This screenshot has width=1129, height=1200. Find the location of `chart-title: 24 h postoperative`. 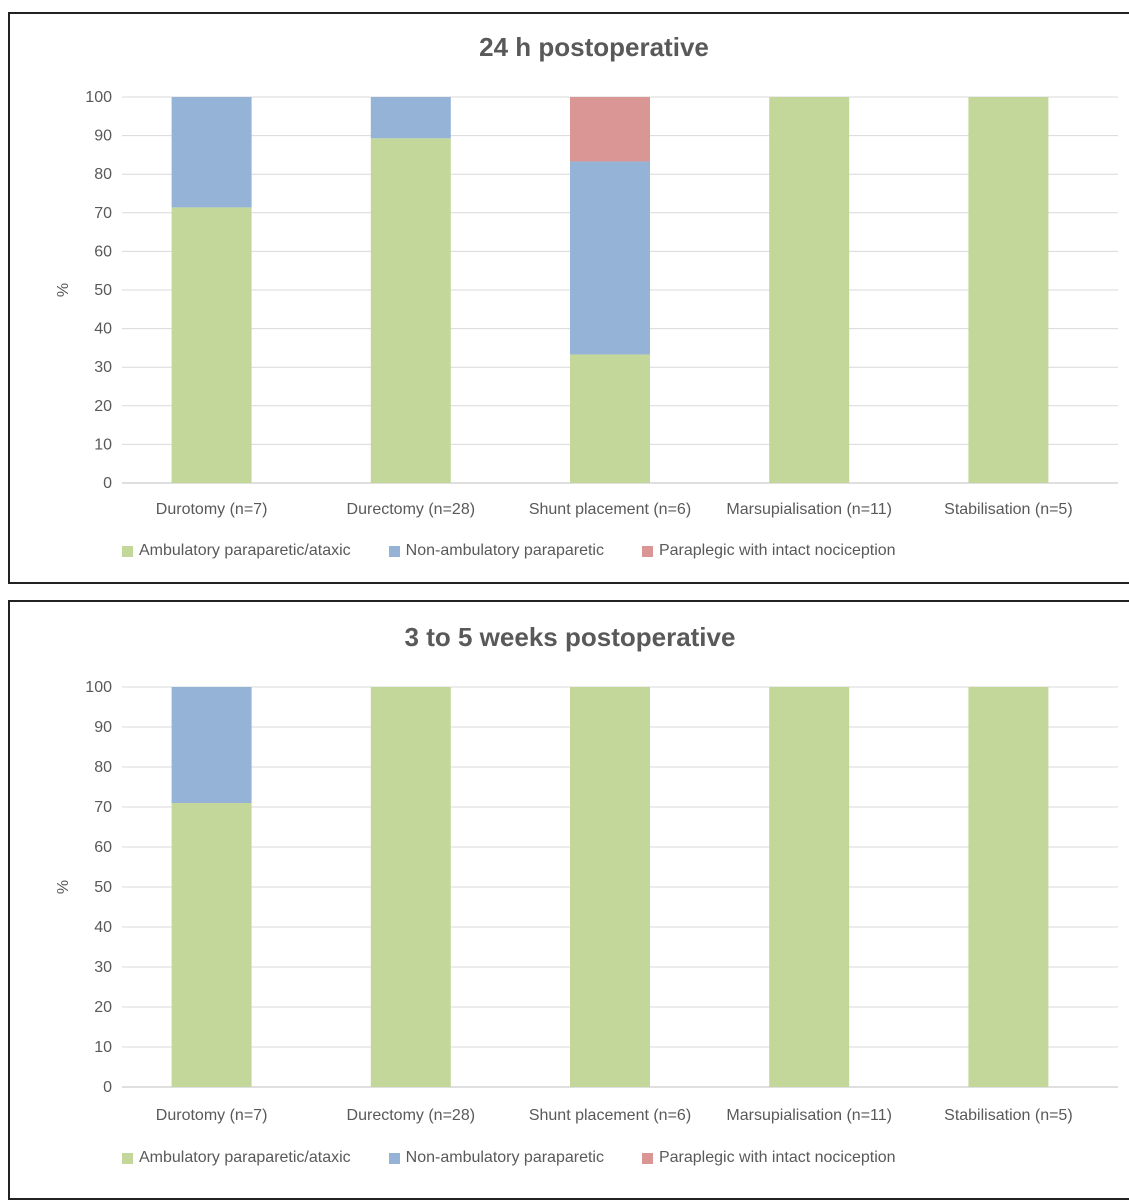

chart-title: 24 h postoperative is located at coordinates (594, 47).